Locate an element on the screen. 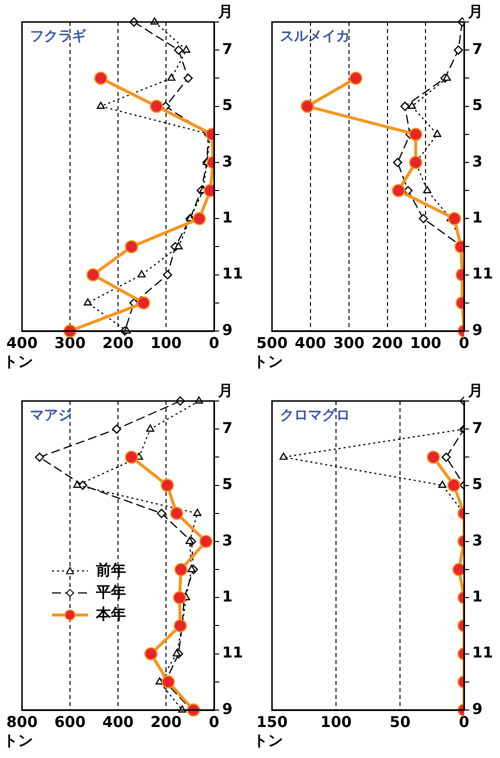 The image size is (500, 758). text: フクラギ is located at coordinates (58, 36).